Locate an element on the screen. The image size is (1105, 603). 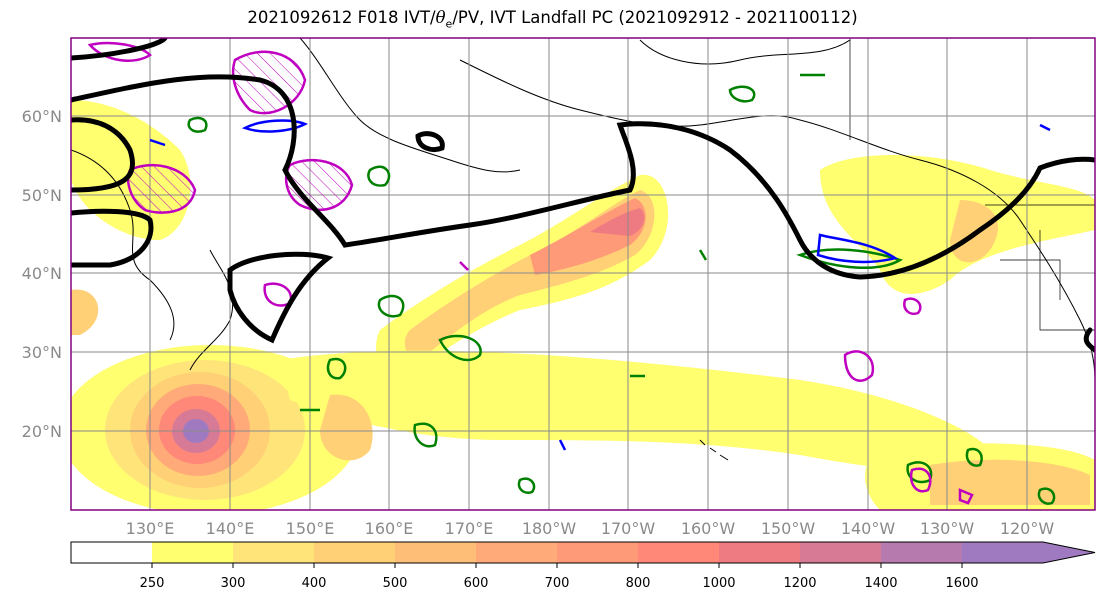
colorbar-label: 1200 is located at coordinates (799, 583).